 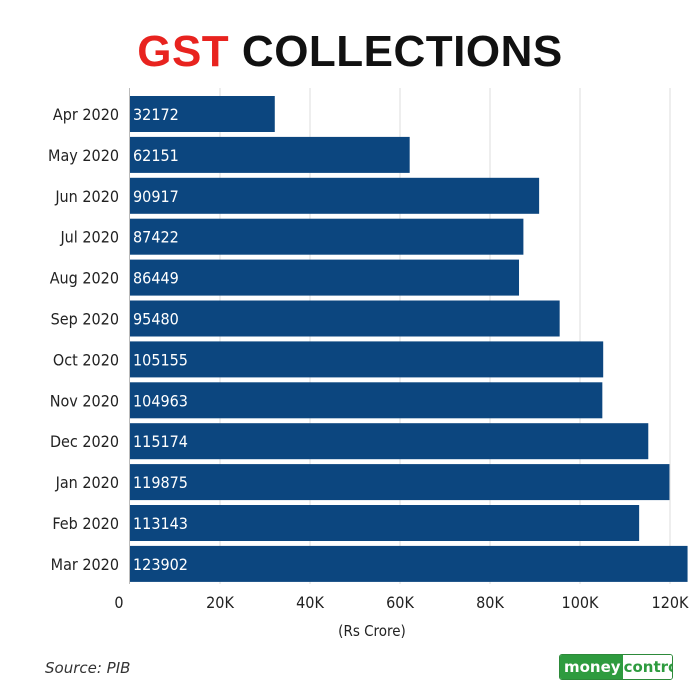 What do you see at coordinates (160, 400) in the screenshot?
I see `bar-value-label: 104963` at bounding box center [160, 400].